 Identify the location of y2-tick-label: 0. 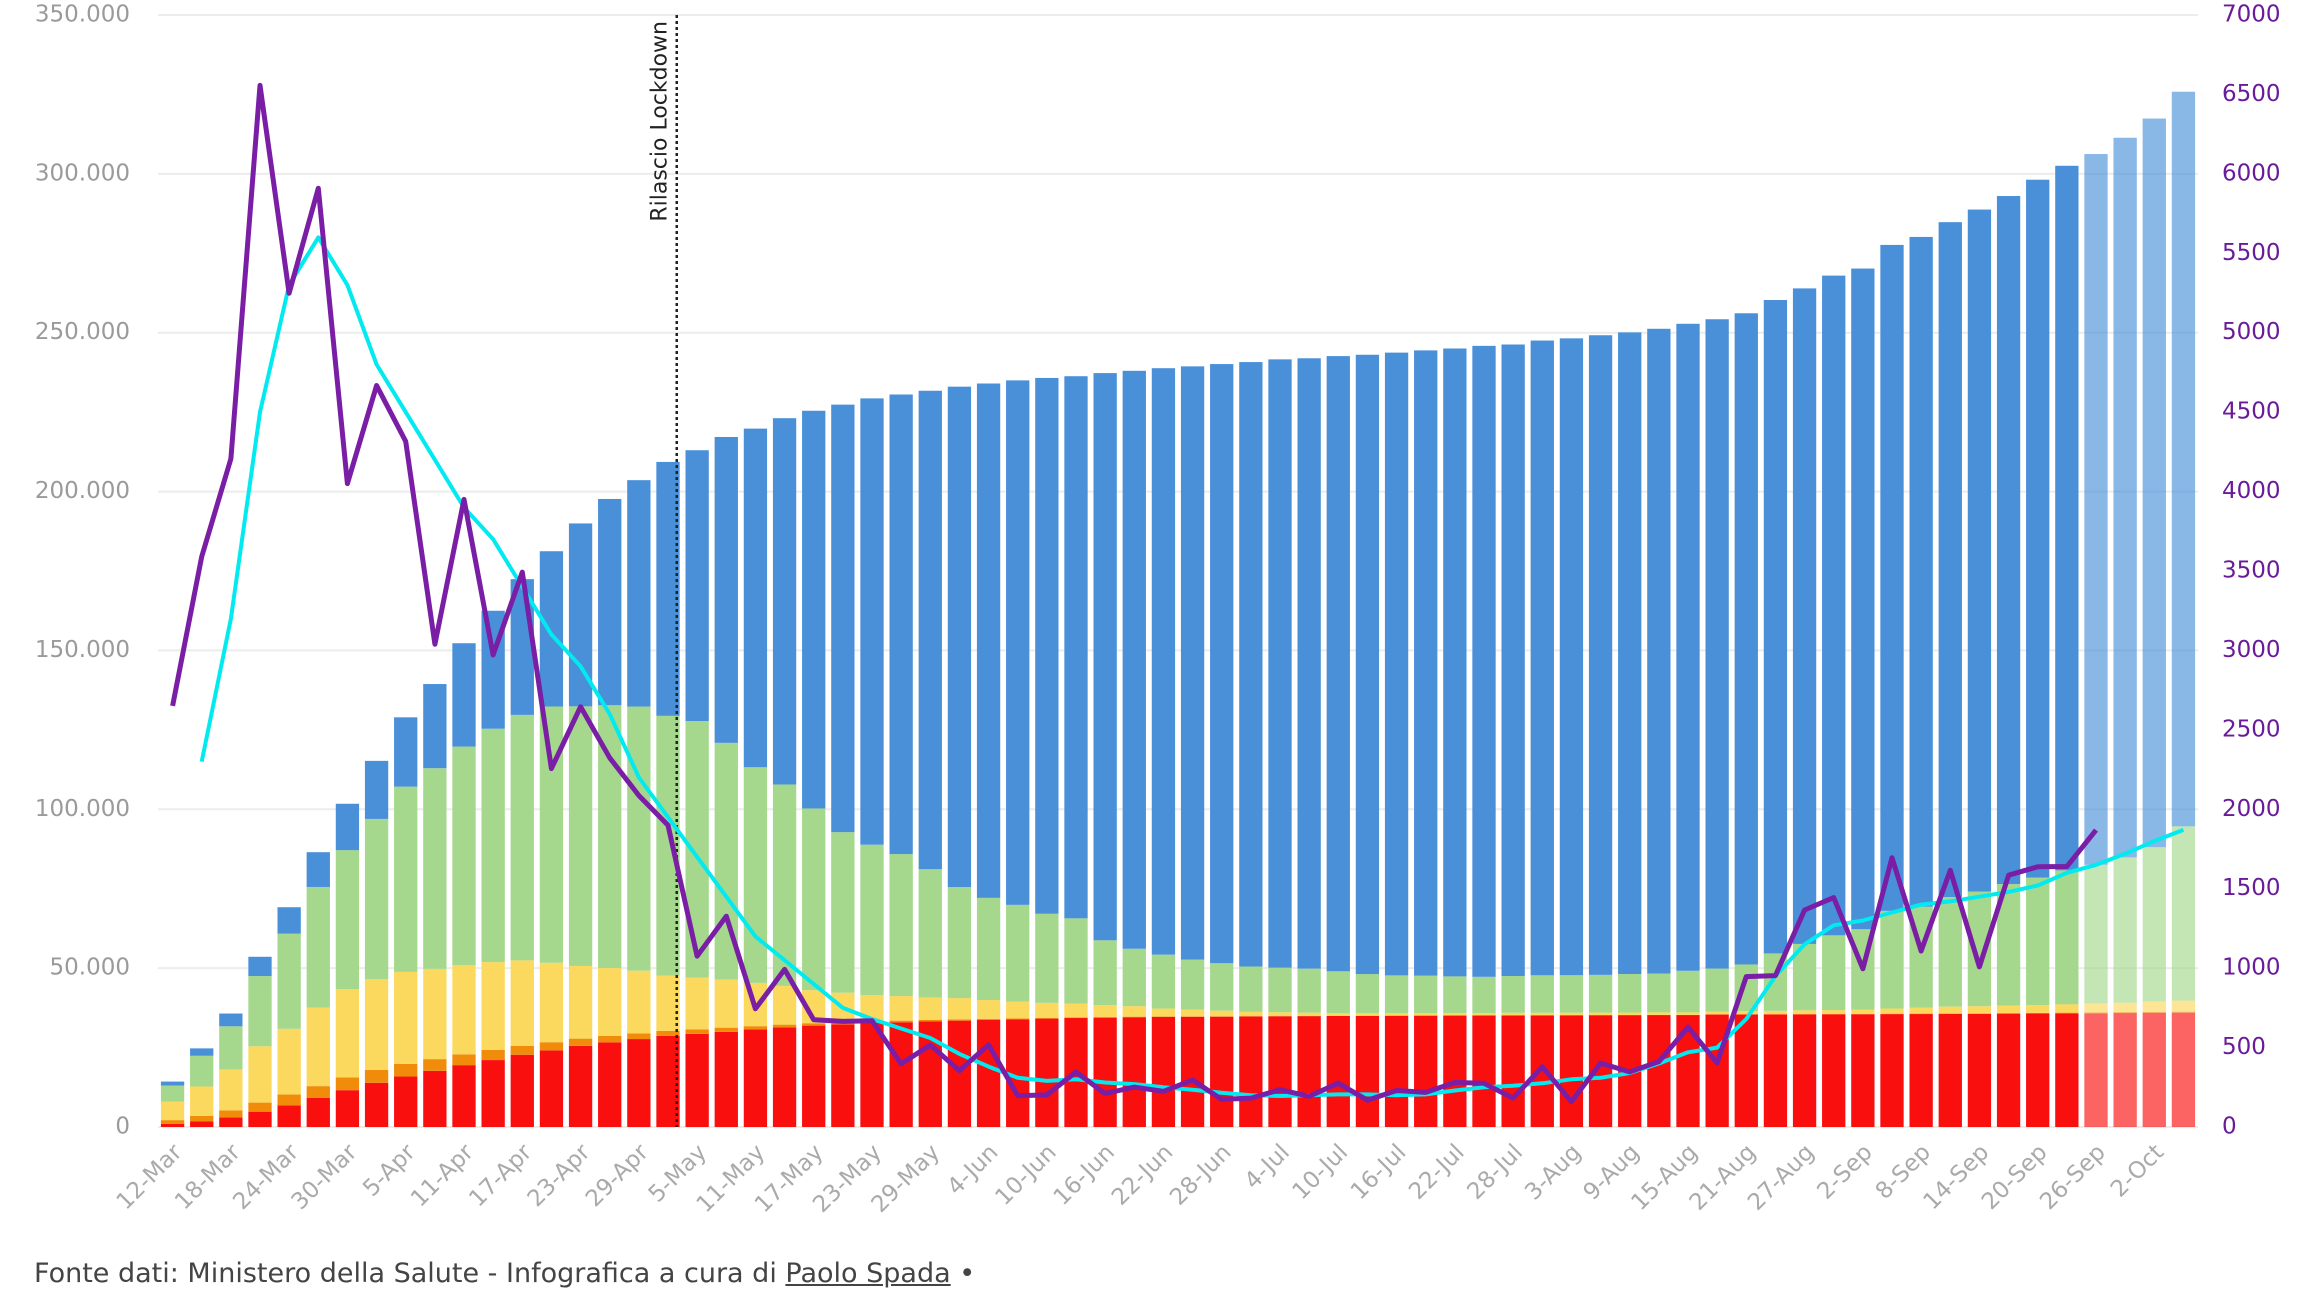
(2229, 1127).